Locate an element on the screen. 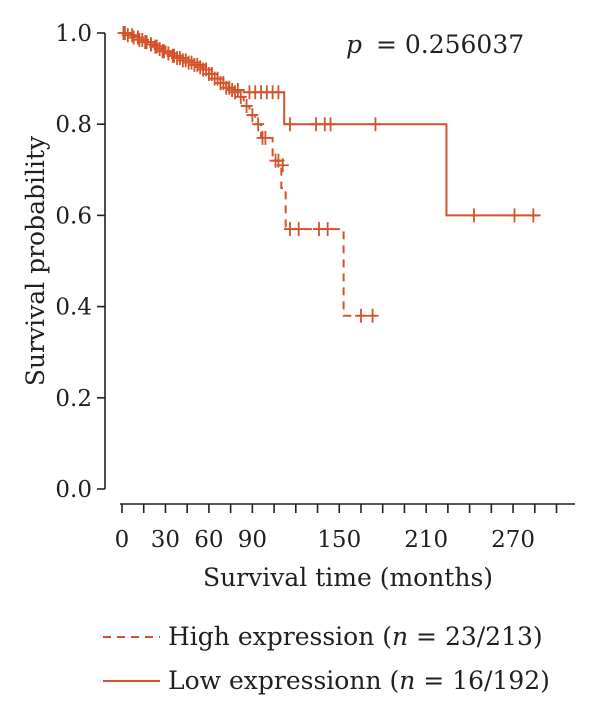 This screenshot has height=716, width=600. p-value-label: p is located at coordinates (354, 44).